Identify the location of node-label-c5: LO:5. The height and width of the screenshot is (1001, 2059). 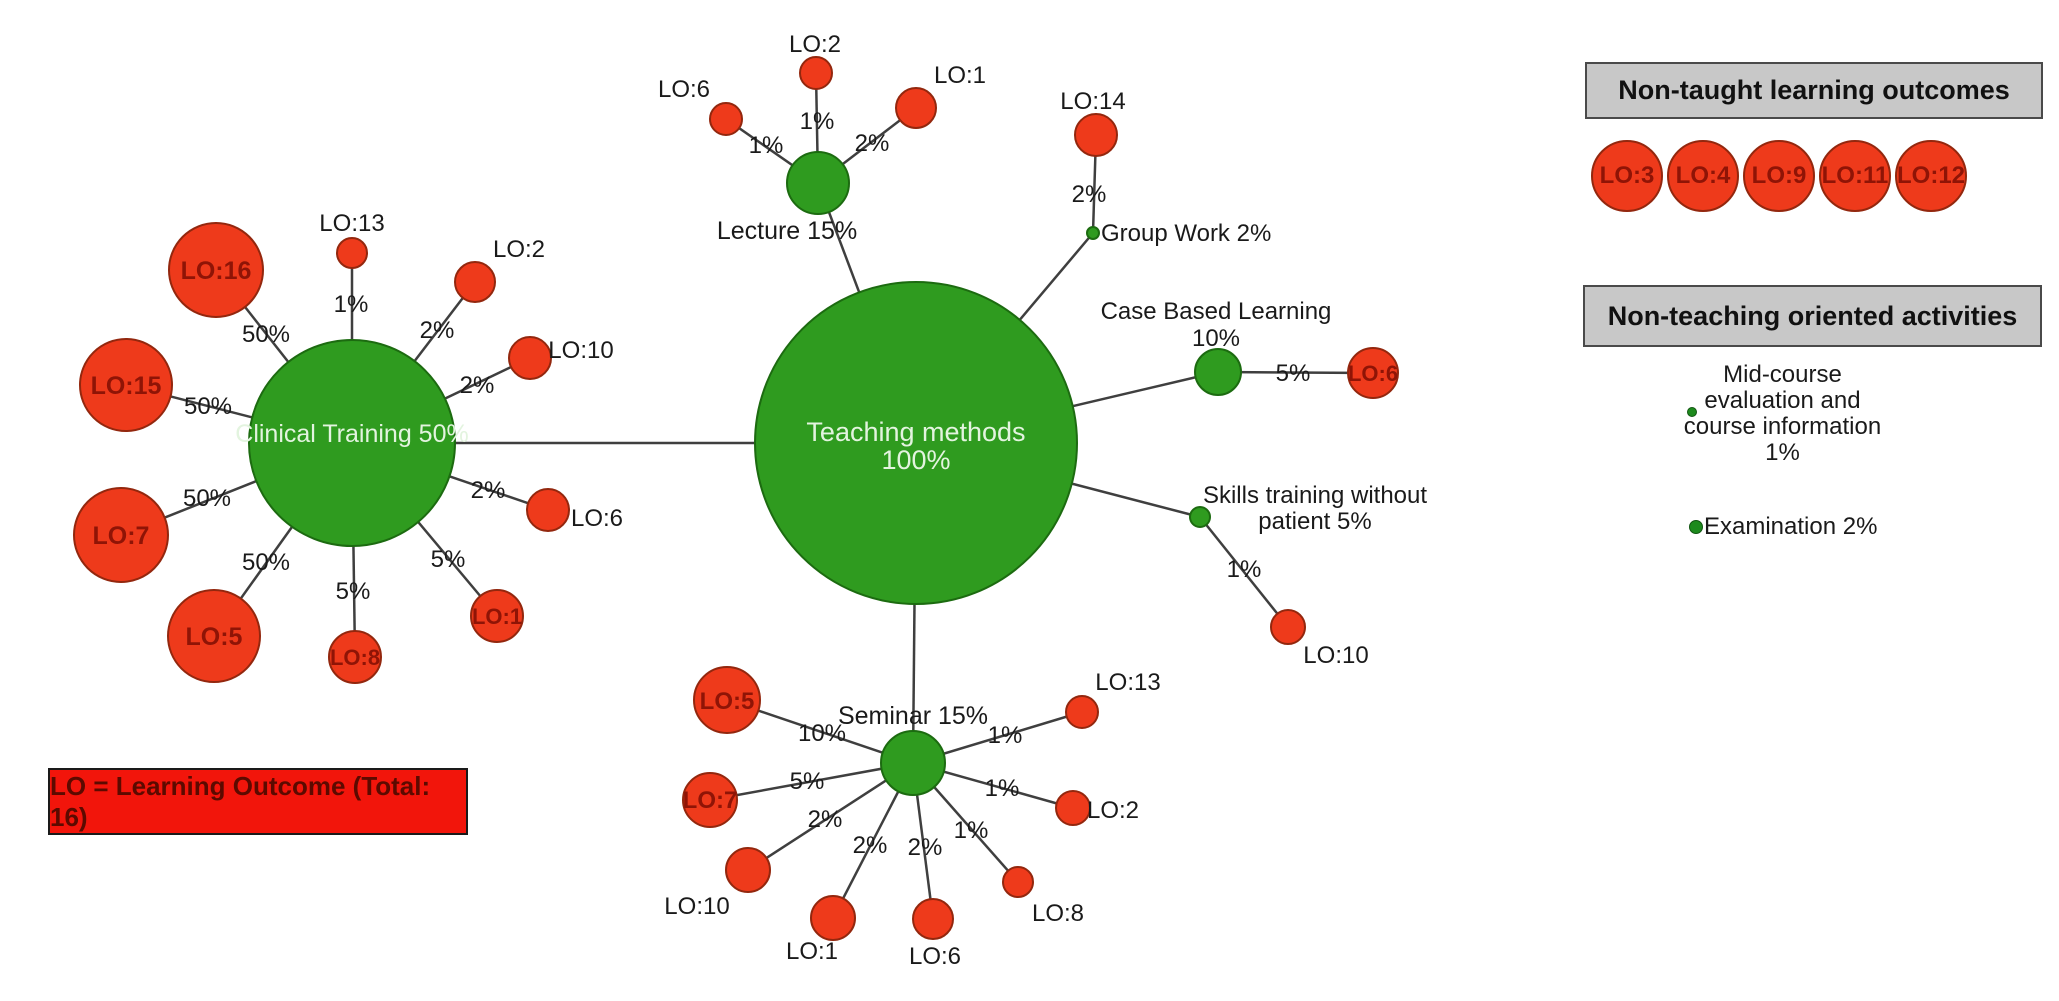
(214, 637).